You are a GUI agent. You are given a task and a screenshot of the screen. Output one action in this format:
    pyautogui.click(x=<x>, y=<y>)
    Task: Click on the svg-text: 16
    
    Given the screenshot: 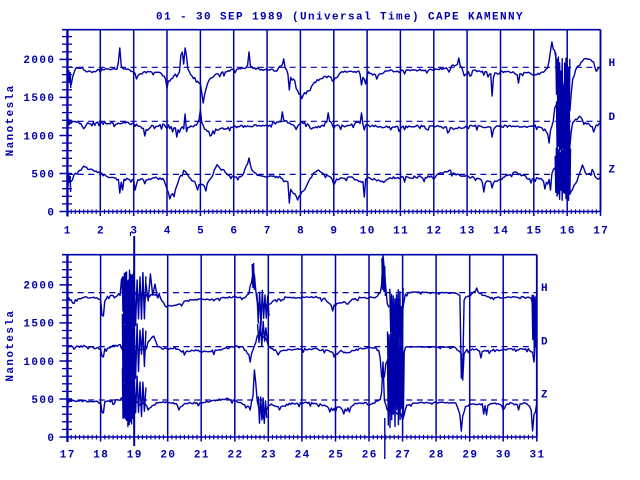 What is the action you would take?
    pyautogui.click(x=568, y=232)
    